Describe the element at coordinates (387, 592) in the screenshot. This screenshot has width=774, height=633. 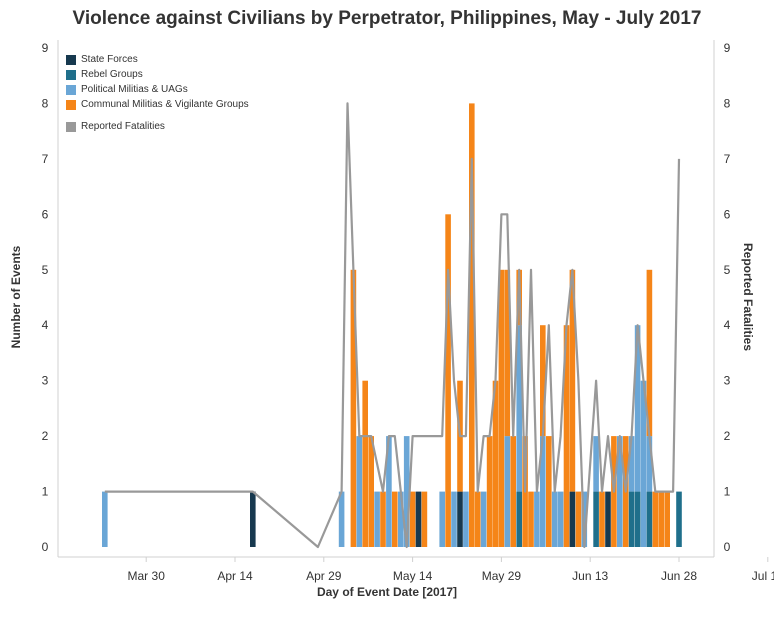
I see `x-axis-title: Day of Event Date [2017]` at that location.